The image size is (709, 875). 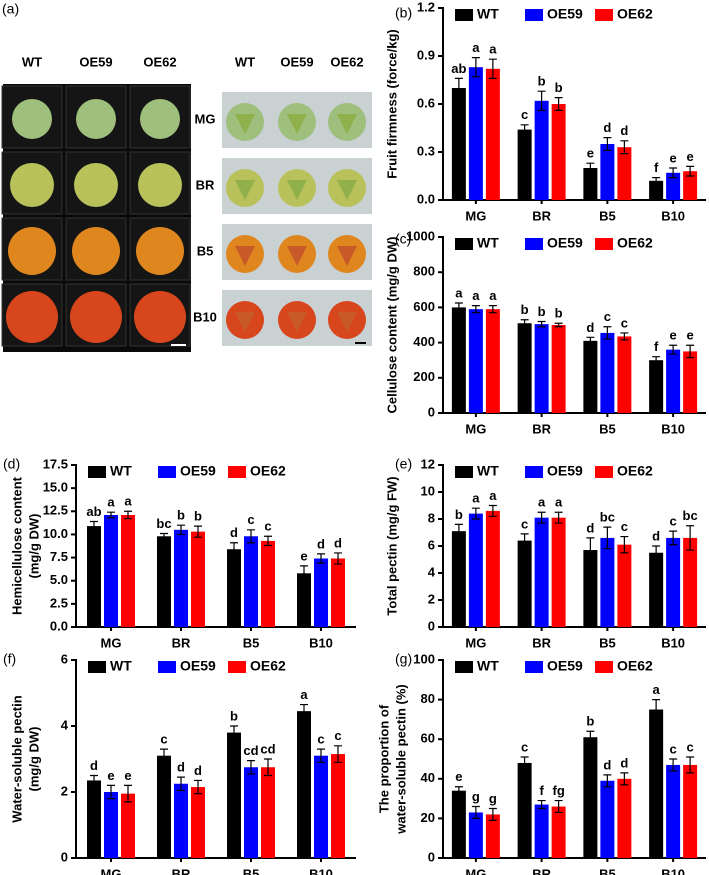 What do you see at coordinates (65, 724) in the screenshot?
I see `y-tick-label: 4` at bounding box center [65, 724].